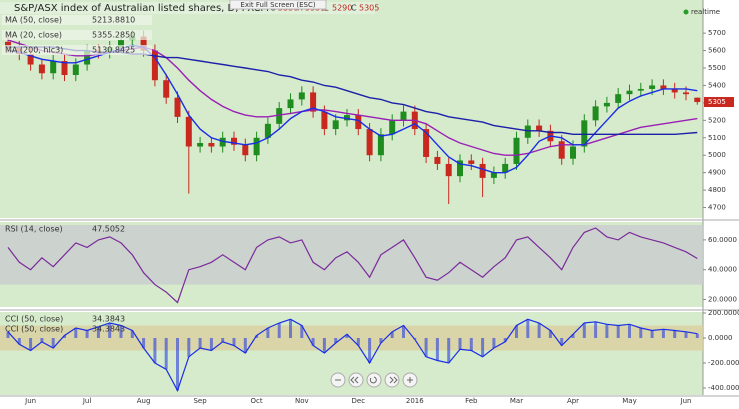 Image resolution: width=739 pixels, height=409 pixels. What do you see at coordinates (686, 401) in the screenshot?
I see `x-tick-label: Jun` at bounding box center [686, 401].